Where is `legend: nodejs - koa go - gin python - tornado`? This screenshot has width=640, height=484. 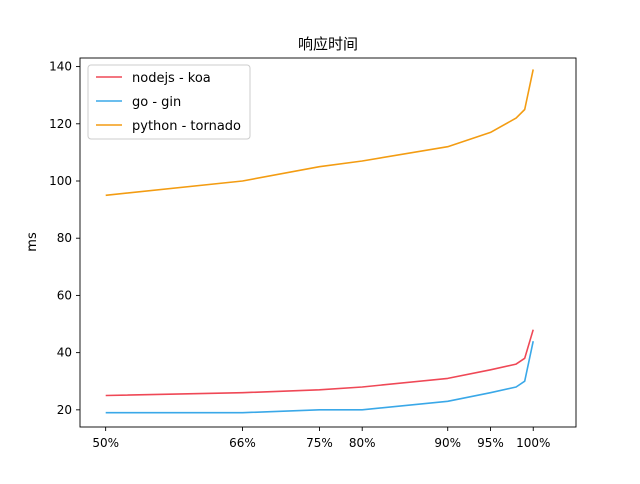 legend: nodejs - koa go - gin python - tornado is located at coordinates (169, 102).